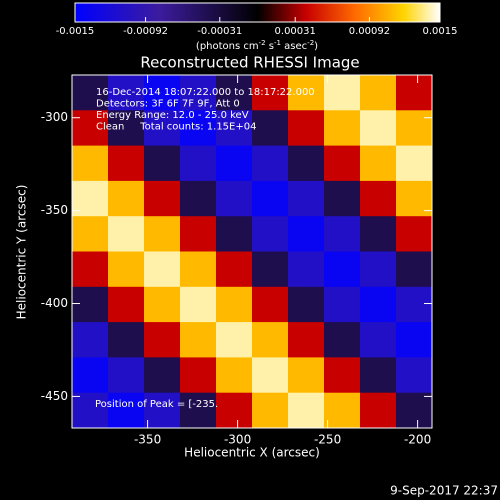 This screenshot has width=500, height=500. Describe the element at coordinates (156, 404) in the screenshot. I see `peak-label: Position of Peak = [-235.` at that location.